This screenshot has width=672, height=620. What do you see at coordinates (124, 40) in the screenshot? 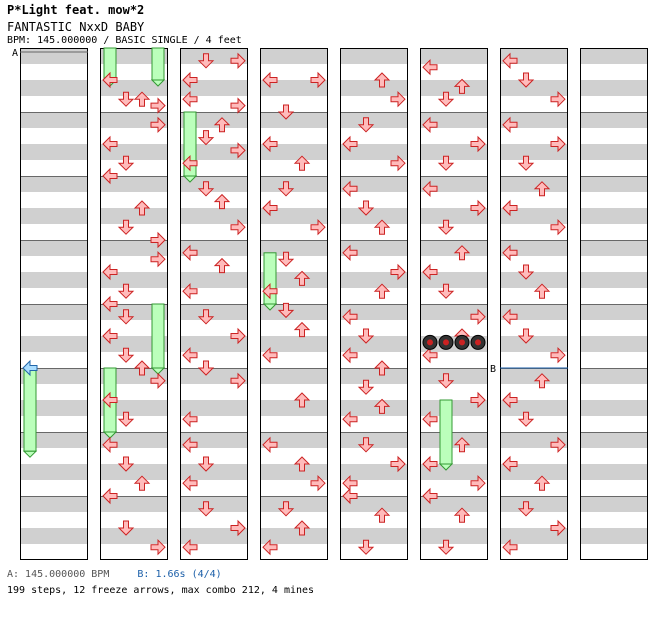
I see `chart-info: BPM: 145.000000 / BASIC SINGLE / 4 feet` at bounding box center [124, 40].